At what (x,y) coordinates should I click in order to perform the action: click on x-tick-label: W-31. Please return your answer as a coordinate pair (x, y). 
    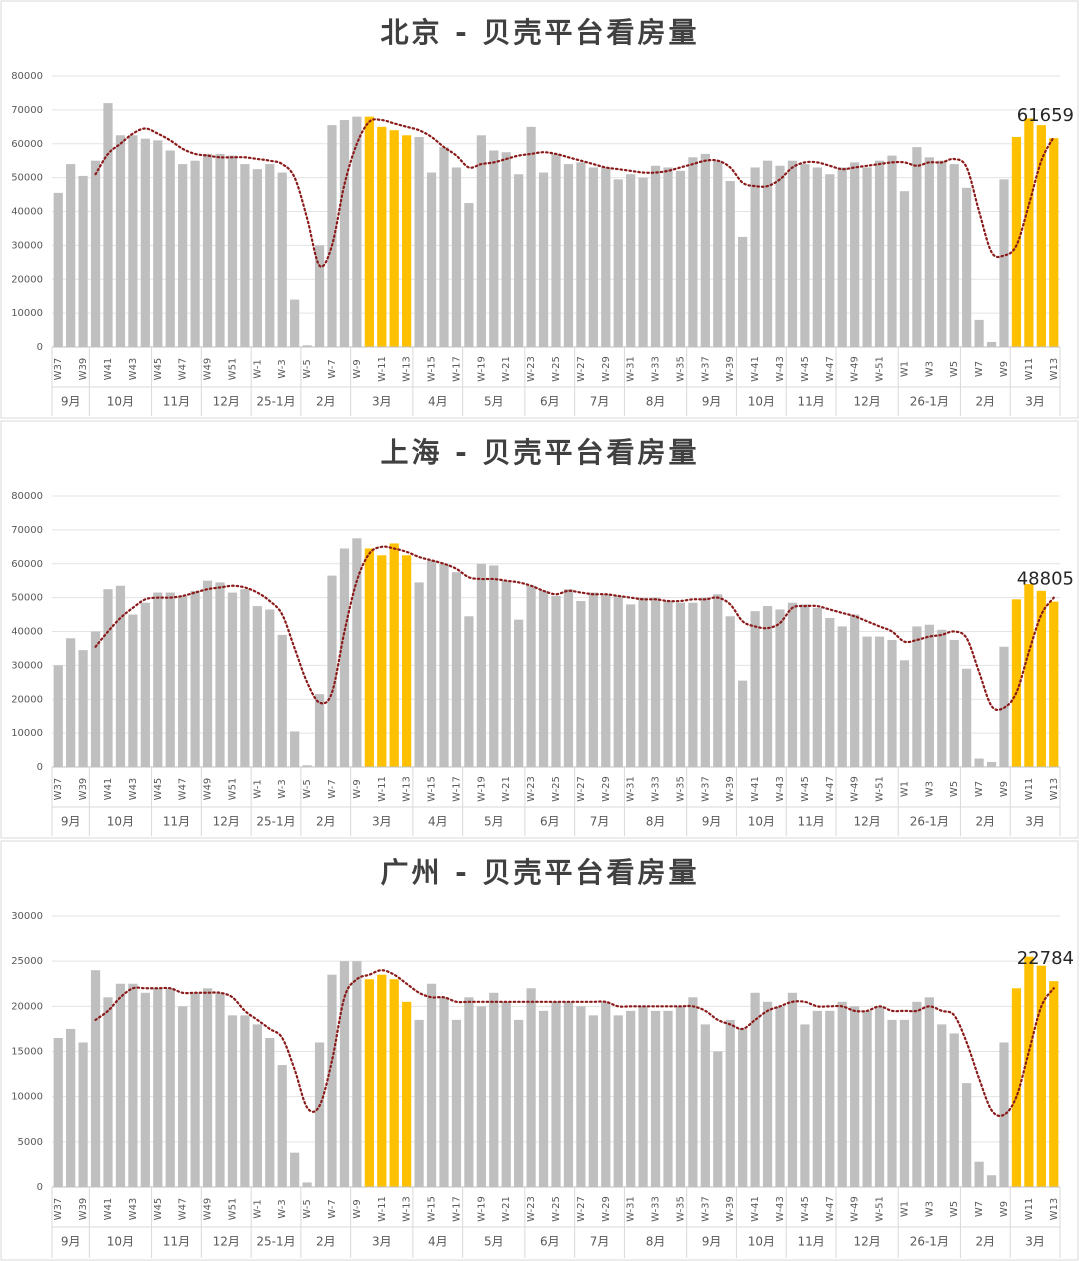
    Looking at the image, I should click on (631, 789).